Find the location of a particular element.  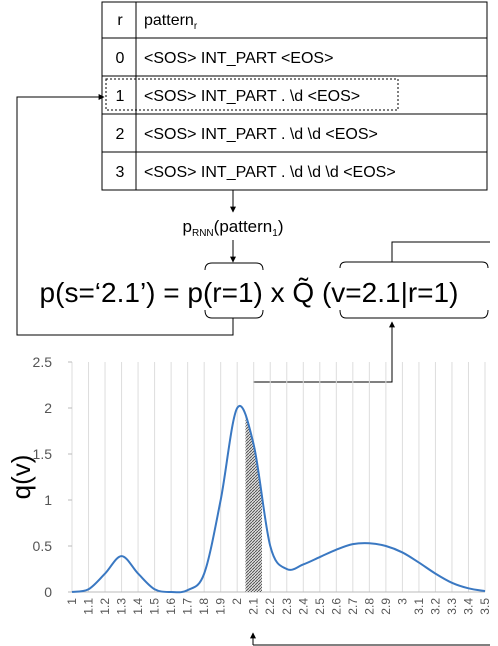

x-tick-label: 2.3 is located at coordinates (287, 606).